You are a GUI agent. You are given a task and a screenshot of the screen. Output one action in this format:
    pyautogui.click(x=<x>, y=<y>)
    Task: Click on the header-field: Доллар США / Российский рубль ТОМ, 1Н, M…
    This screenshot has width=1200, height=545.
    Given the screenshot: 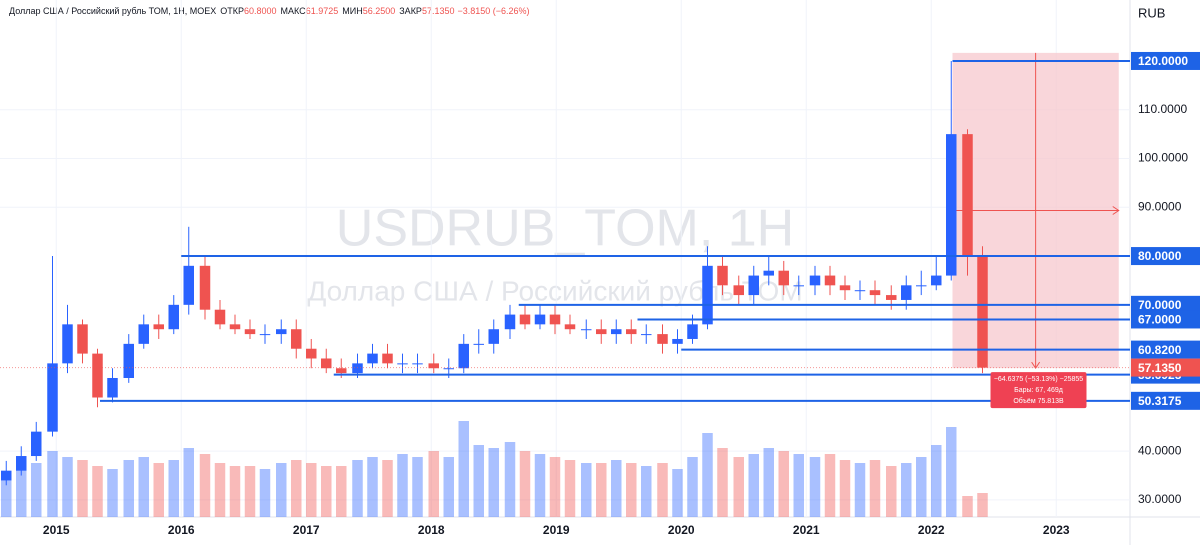 What is the action you would take?
    pyautogui.click(x=112, y=11)
    